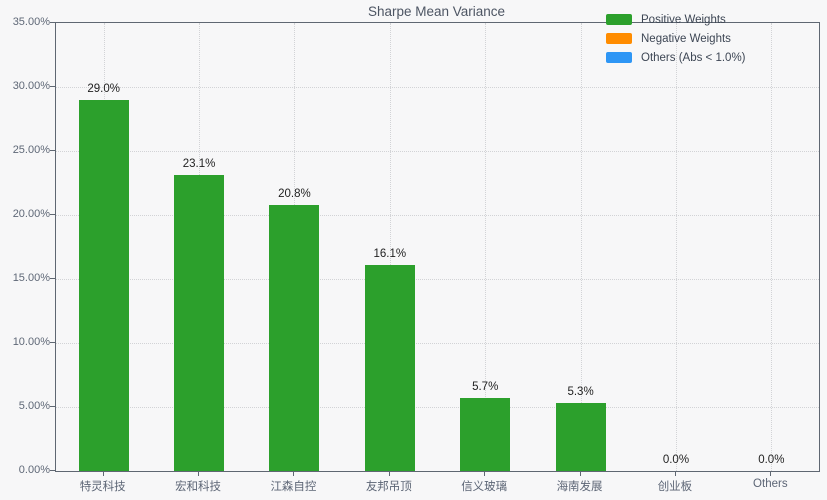 This screenshot has width=827, height=500. Describe the element at coordinates (31, 214) in the screenshot. I see `y-tick-label: 20.00%` at that location.